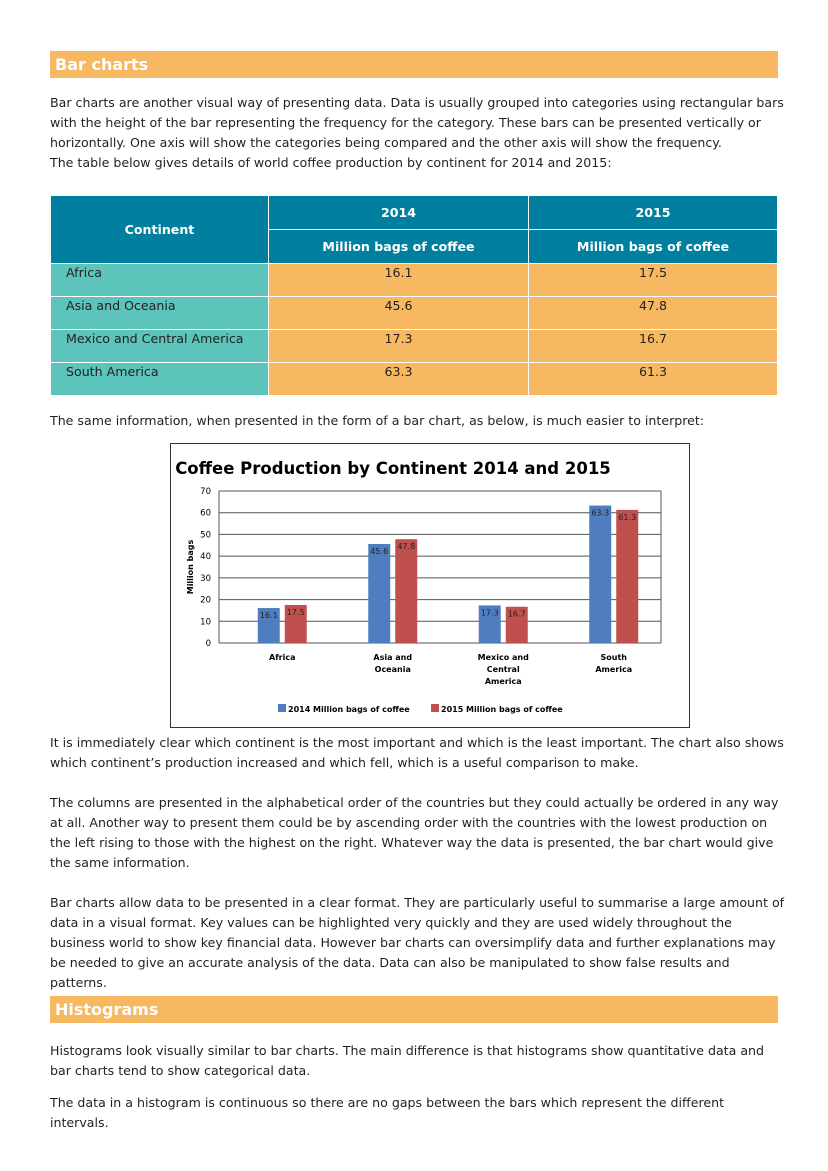  What do you see at coordinates (490, 612) in the screenshot?
I see `data-label: 17.3` at bounding box center [490, 612].